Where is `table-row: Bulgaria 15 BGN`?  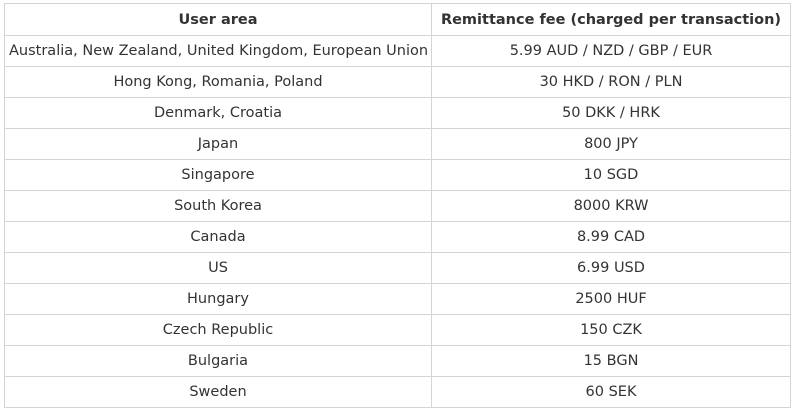
table-row: Bulgaria 15 BGN is located at coordinates (397, 361).